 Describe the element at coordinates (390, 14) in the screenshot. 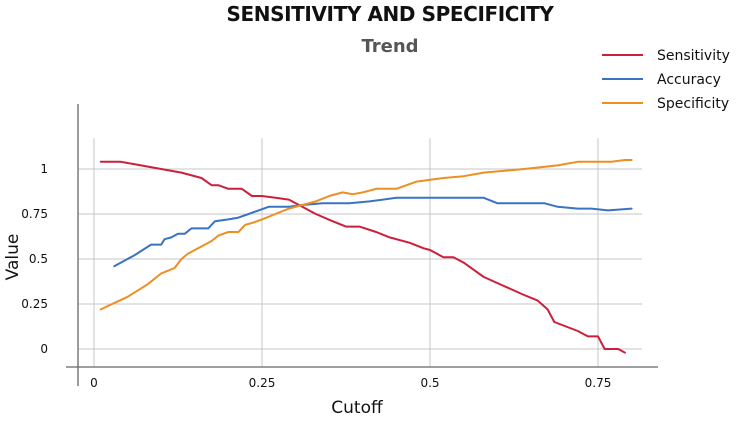

I see `chart-title: SENSITIVITY AND SPECIFICITY` at that location.